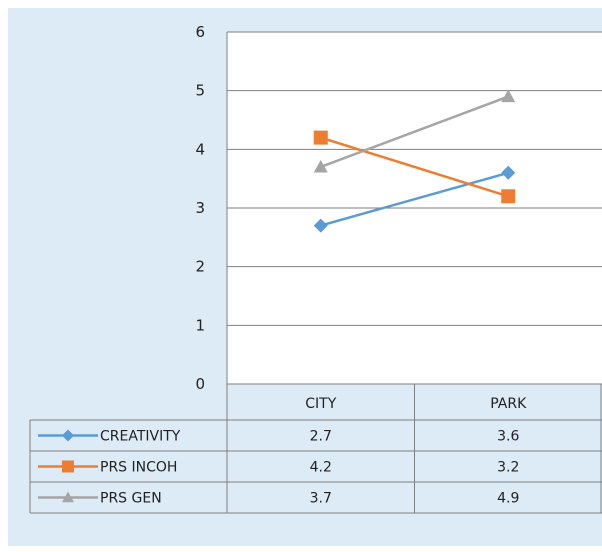  What do you see at coordinates (321, 499) in the screenshot?
I see `data-table-value: 3.7` at bounding box center [321, 499].